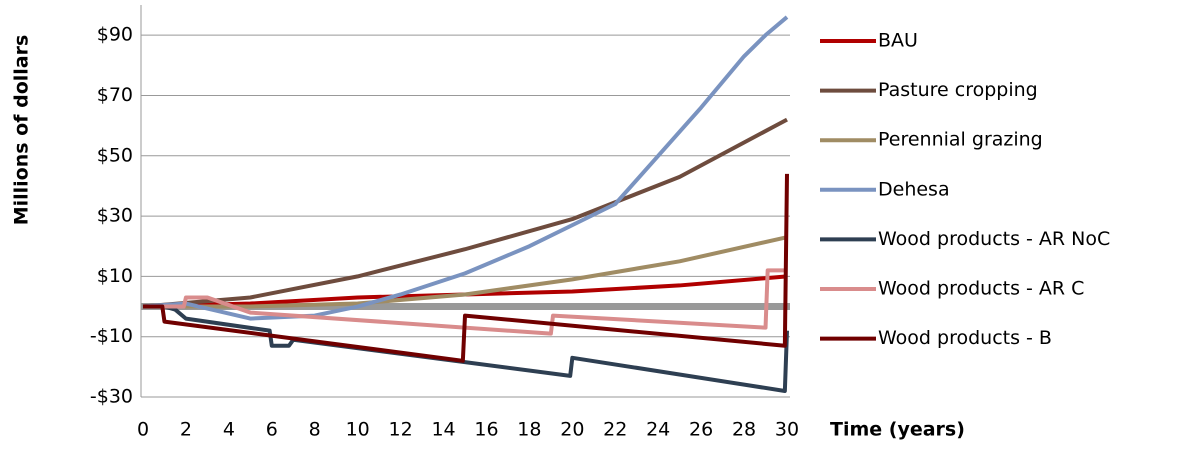  Describe the element at coordinates (358, 430) in the screenshot. I see `x-tick-label: 10` at that location.